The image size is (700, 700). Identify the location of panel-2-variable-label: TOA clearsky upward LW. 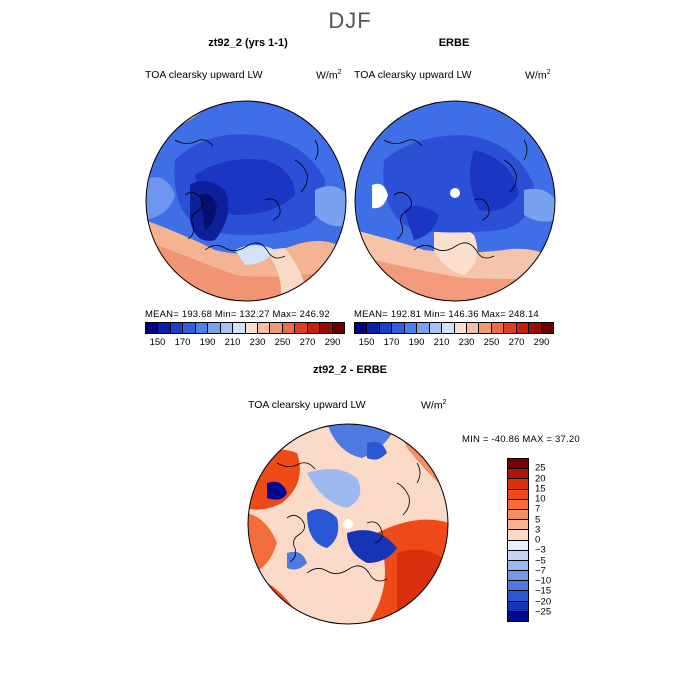
(413, 75).